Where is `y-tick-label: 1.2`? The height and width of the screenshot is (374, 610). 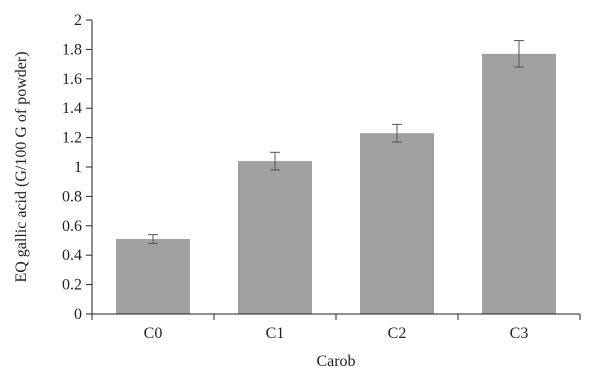
y-tick-label: 1.2 is located at coordinates (72, 138).